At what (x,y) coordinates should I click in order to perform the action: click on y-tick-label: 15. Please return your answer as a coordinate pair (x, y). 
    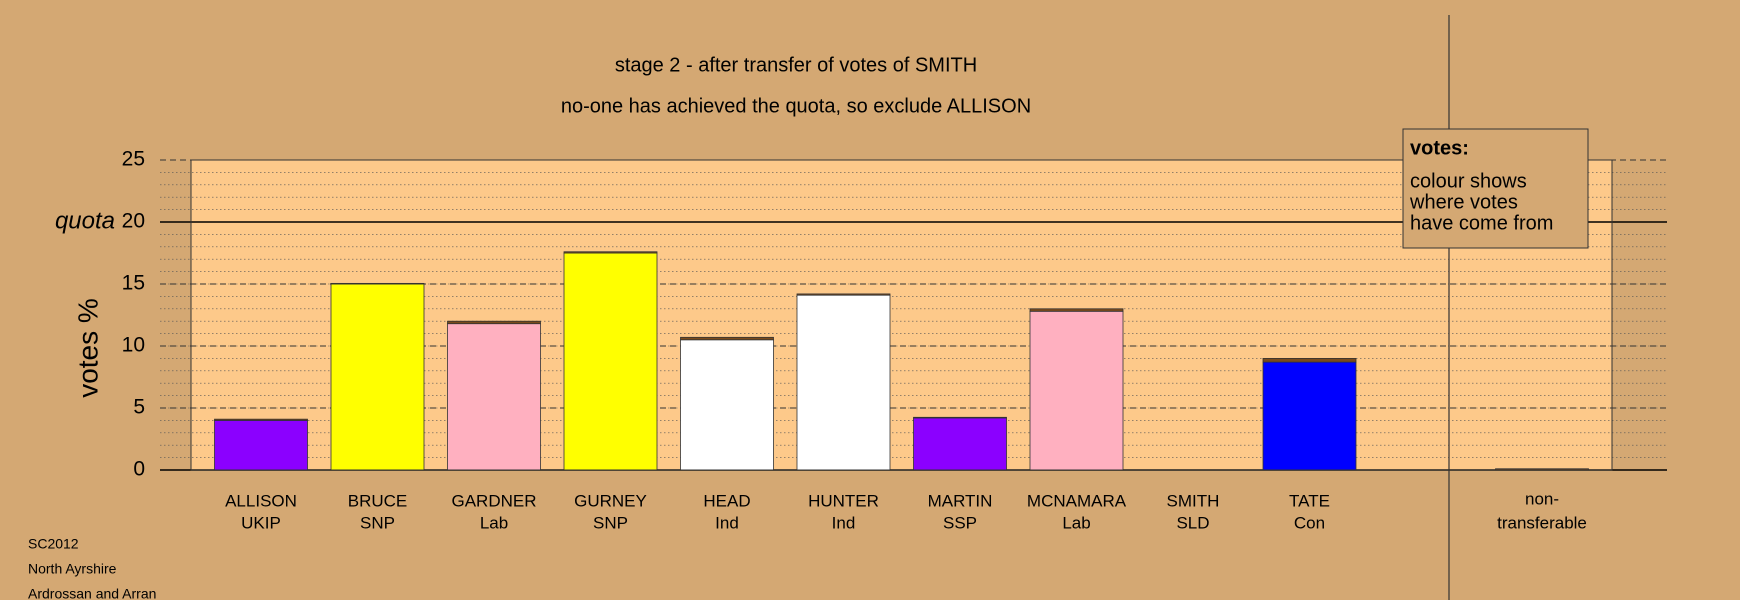
    Looking at the image, I should click on (133, 283).